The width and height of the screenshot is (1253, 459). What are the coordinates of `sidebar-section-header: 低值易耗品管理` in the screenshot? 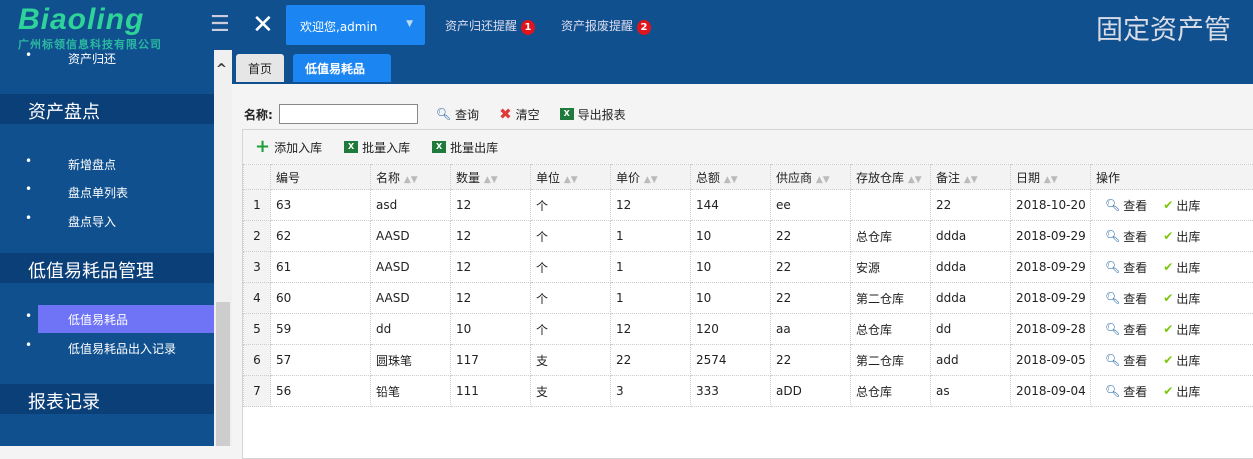 It's located at (107, 268).